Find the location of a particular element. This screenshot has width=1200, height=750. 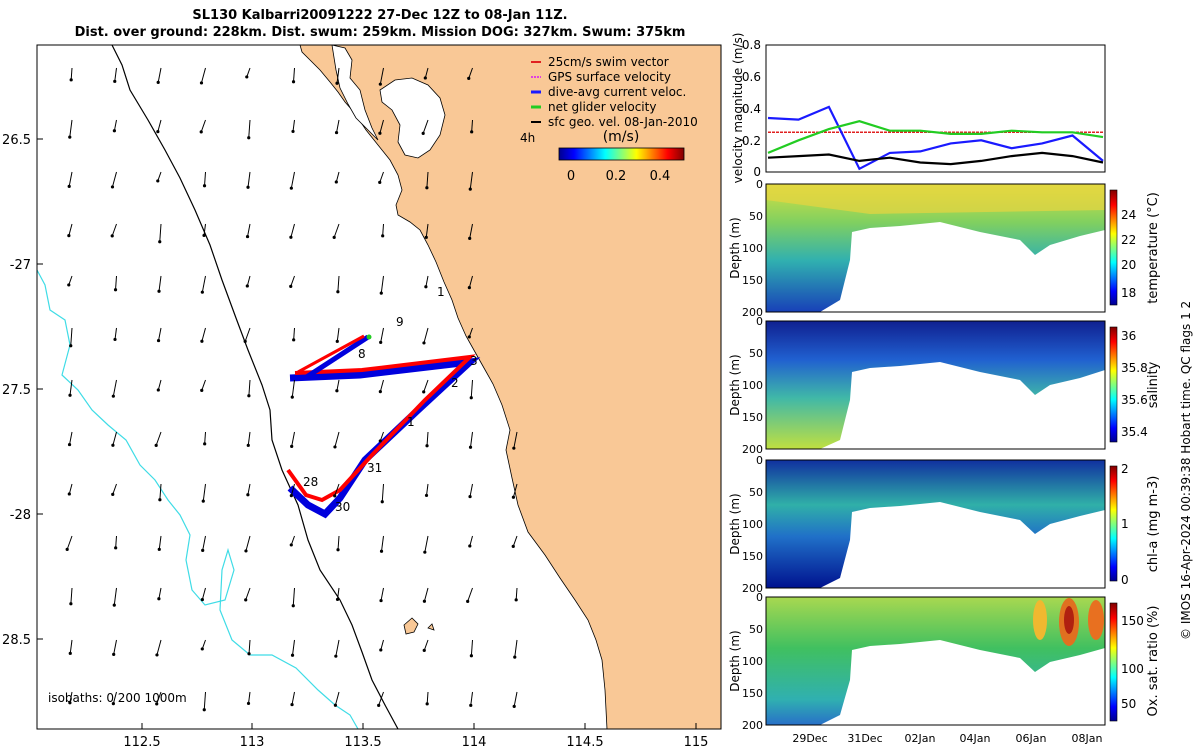

island is located at coordinates (411, 626).